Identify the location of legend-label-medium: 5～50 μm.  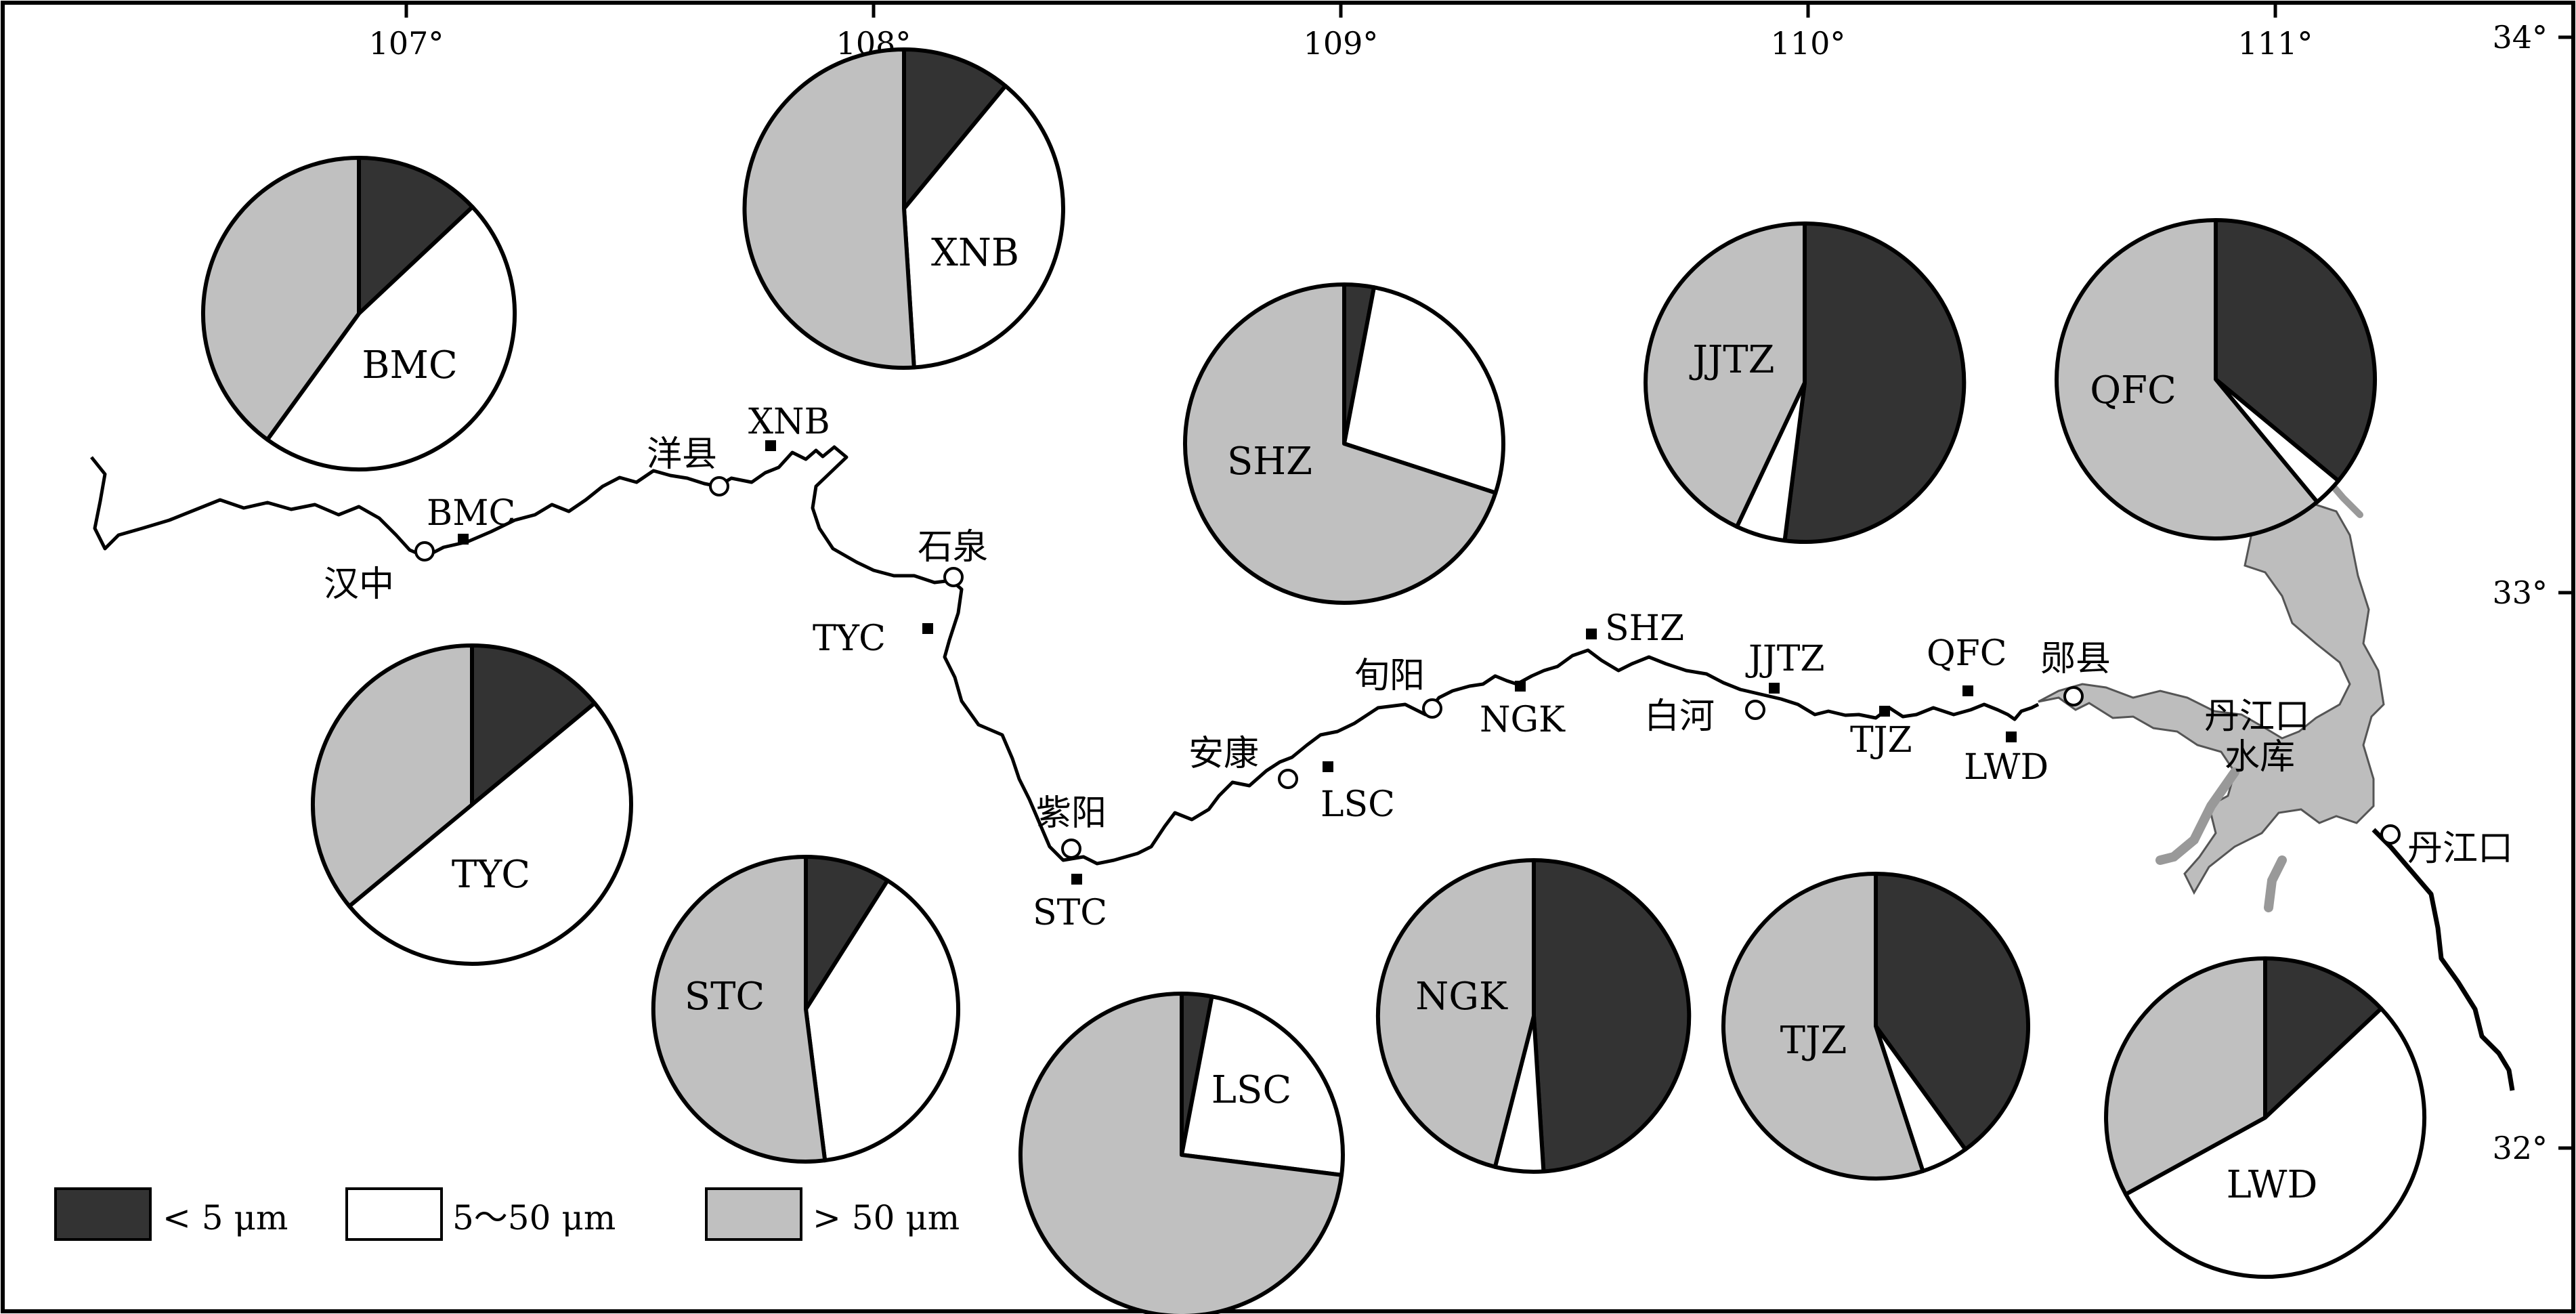
(534, 1217).